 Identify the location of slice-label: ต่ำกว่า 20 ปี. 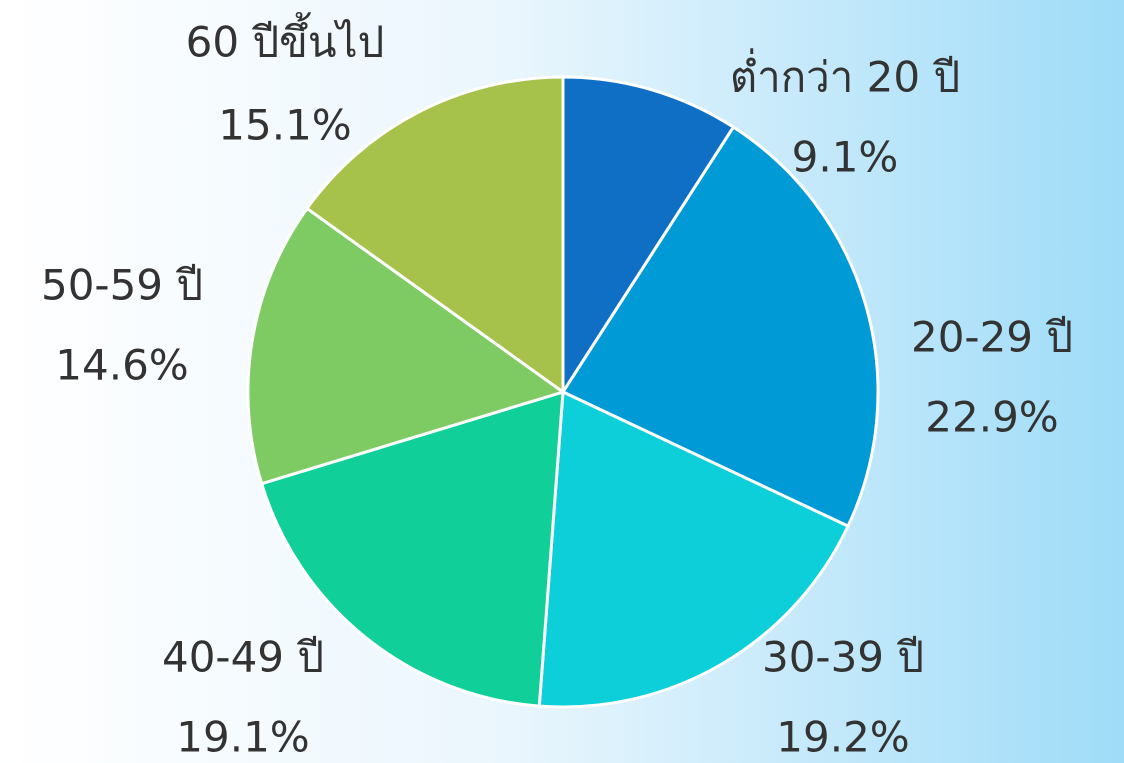
(845, 75).